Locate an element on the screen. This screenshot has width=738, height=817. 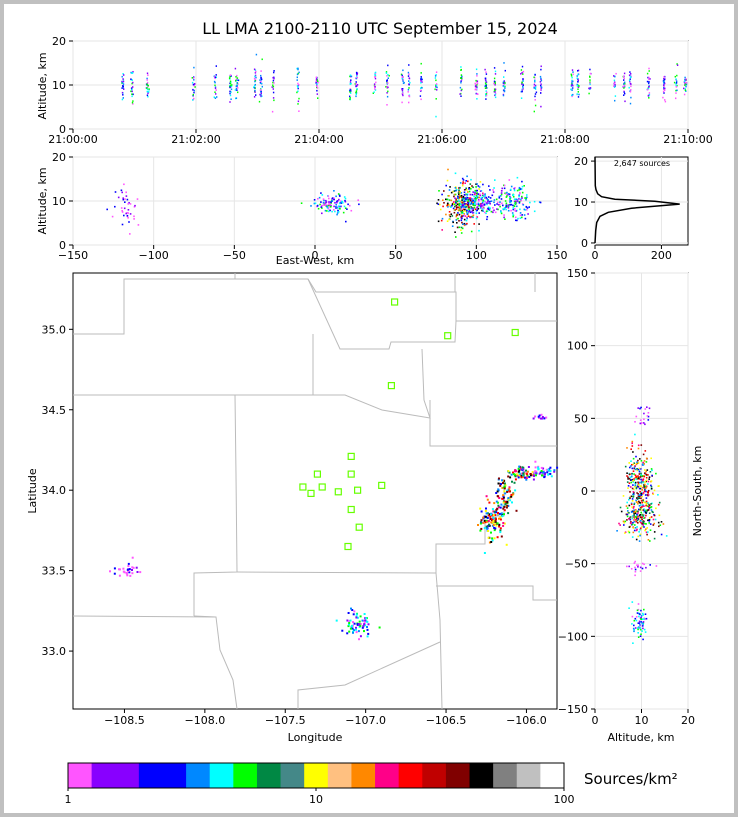
station-marker is located at coordinates (338, 492).